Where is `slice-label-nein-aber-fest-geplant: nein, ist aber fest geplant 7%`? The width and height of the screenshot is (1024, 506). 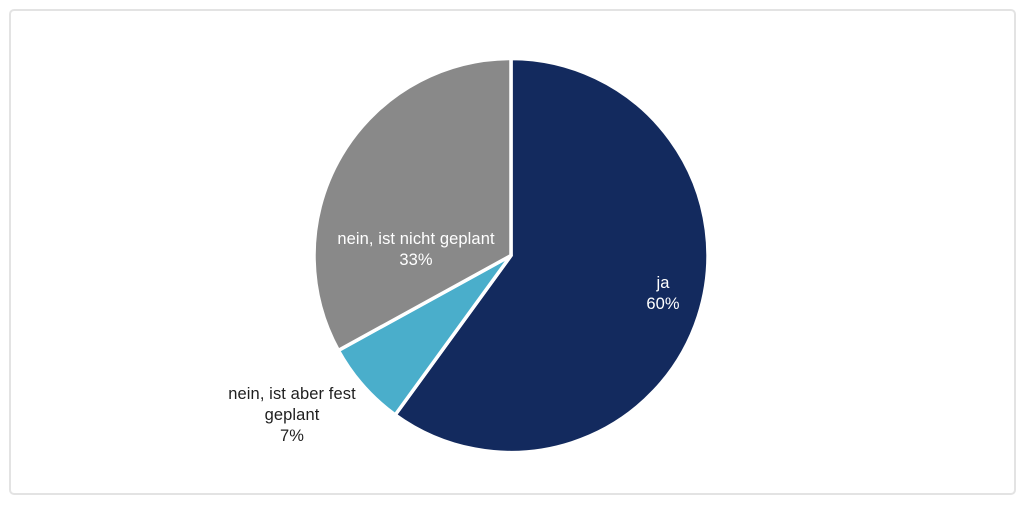
slice-label-nein-aber-fest-geplant: nein, ist aber fest geplant 7% is located at coordinates (292, 415).